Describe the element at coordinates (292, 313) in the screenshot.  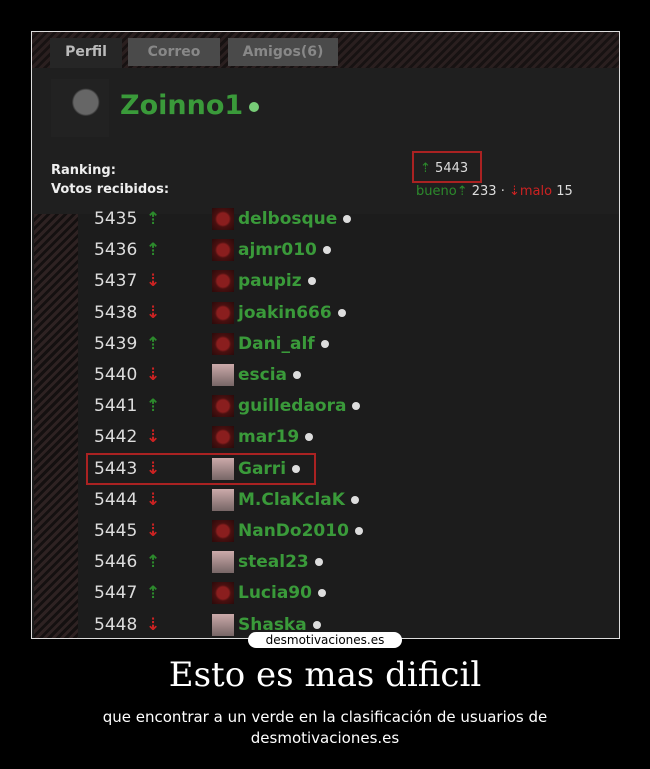
I see `user-link: joakin666` at that location.